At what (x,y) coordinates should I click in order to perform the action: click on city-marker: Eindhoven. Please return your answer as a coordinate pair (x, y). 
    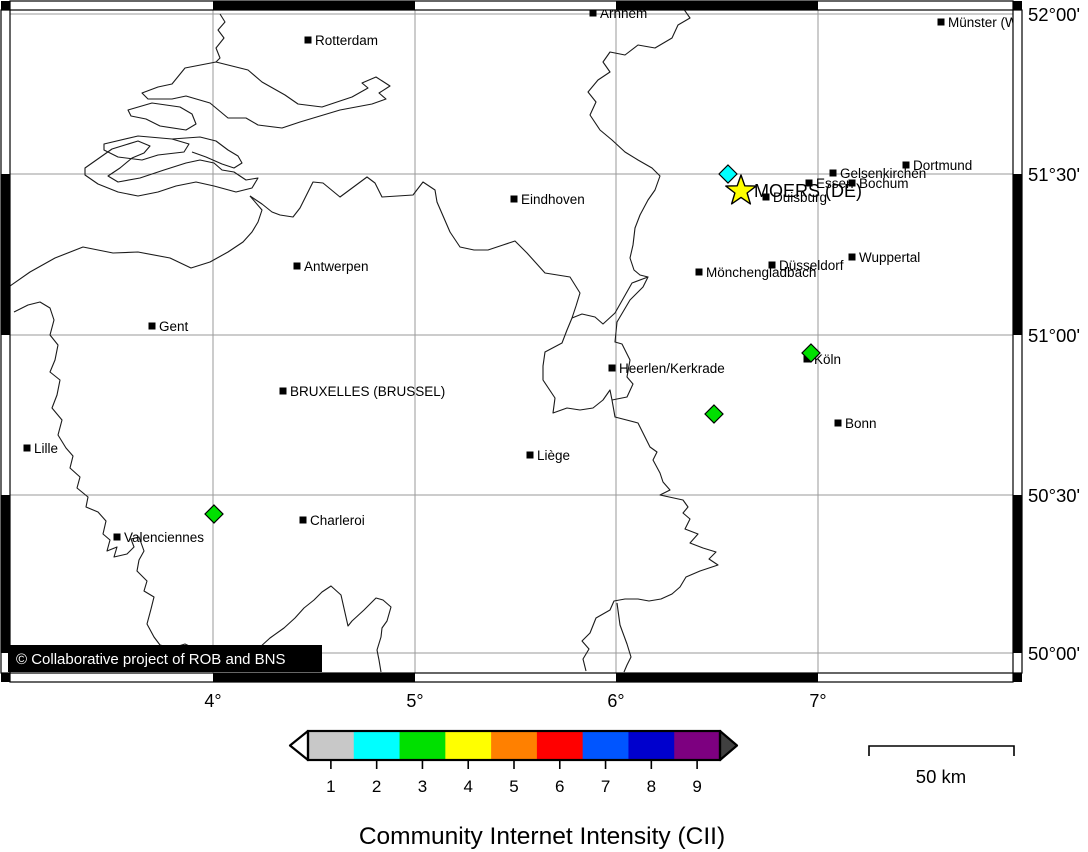
    Looking at the image, I should click on (547, 199).